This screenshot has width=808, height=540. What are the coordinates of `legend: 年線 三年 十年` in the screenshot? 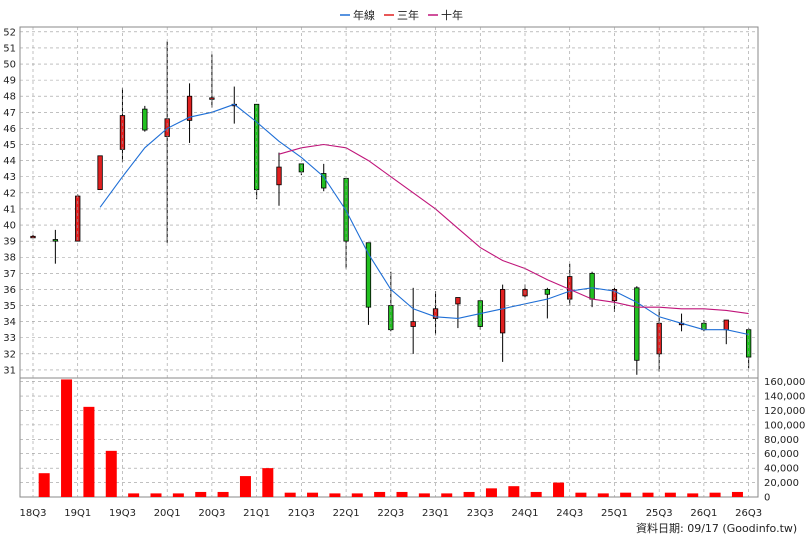 It's located at (401, 15).